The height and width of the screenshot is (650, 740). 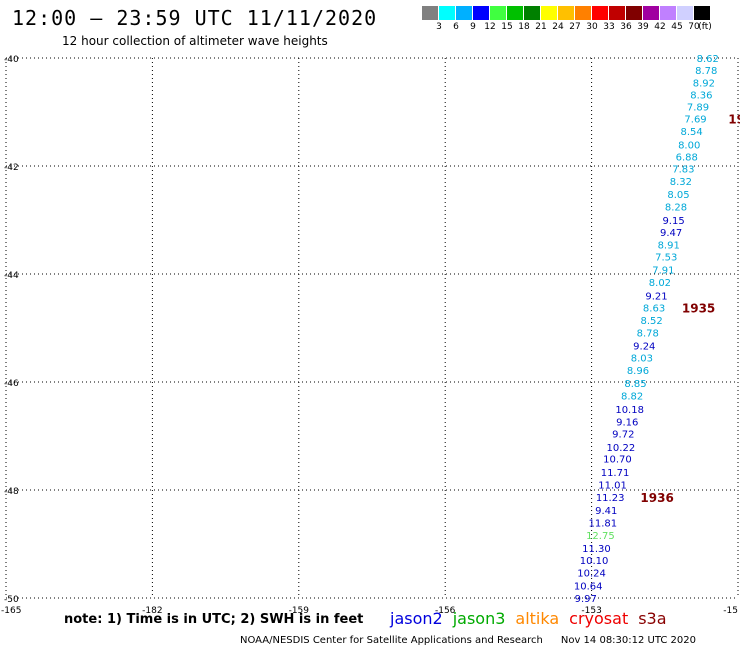 What do you see at coordinates (656, 297) in the screenshot?
I see `wave-height-label: 9.21` at bounding box center [656, 297].